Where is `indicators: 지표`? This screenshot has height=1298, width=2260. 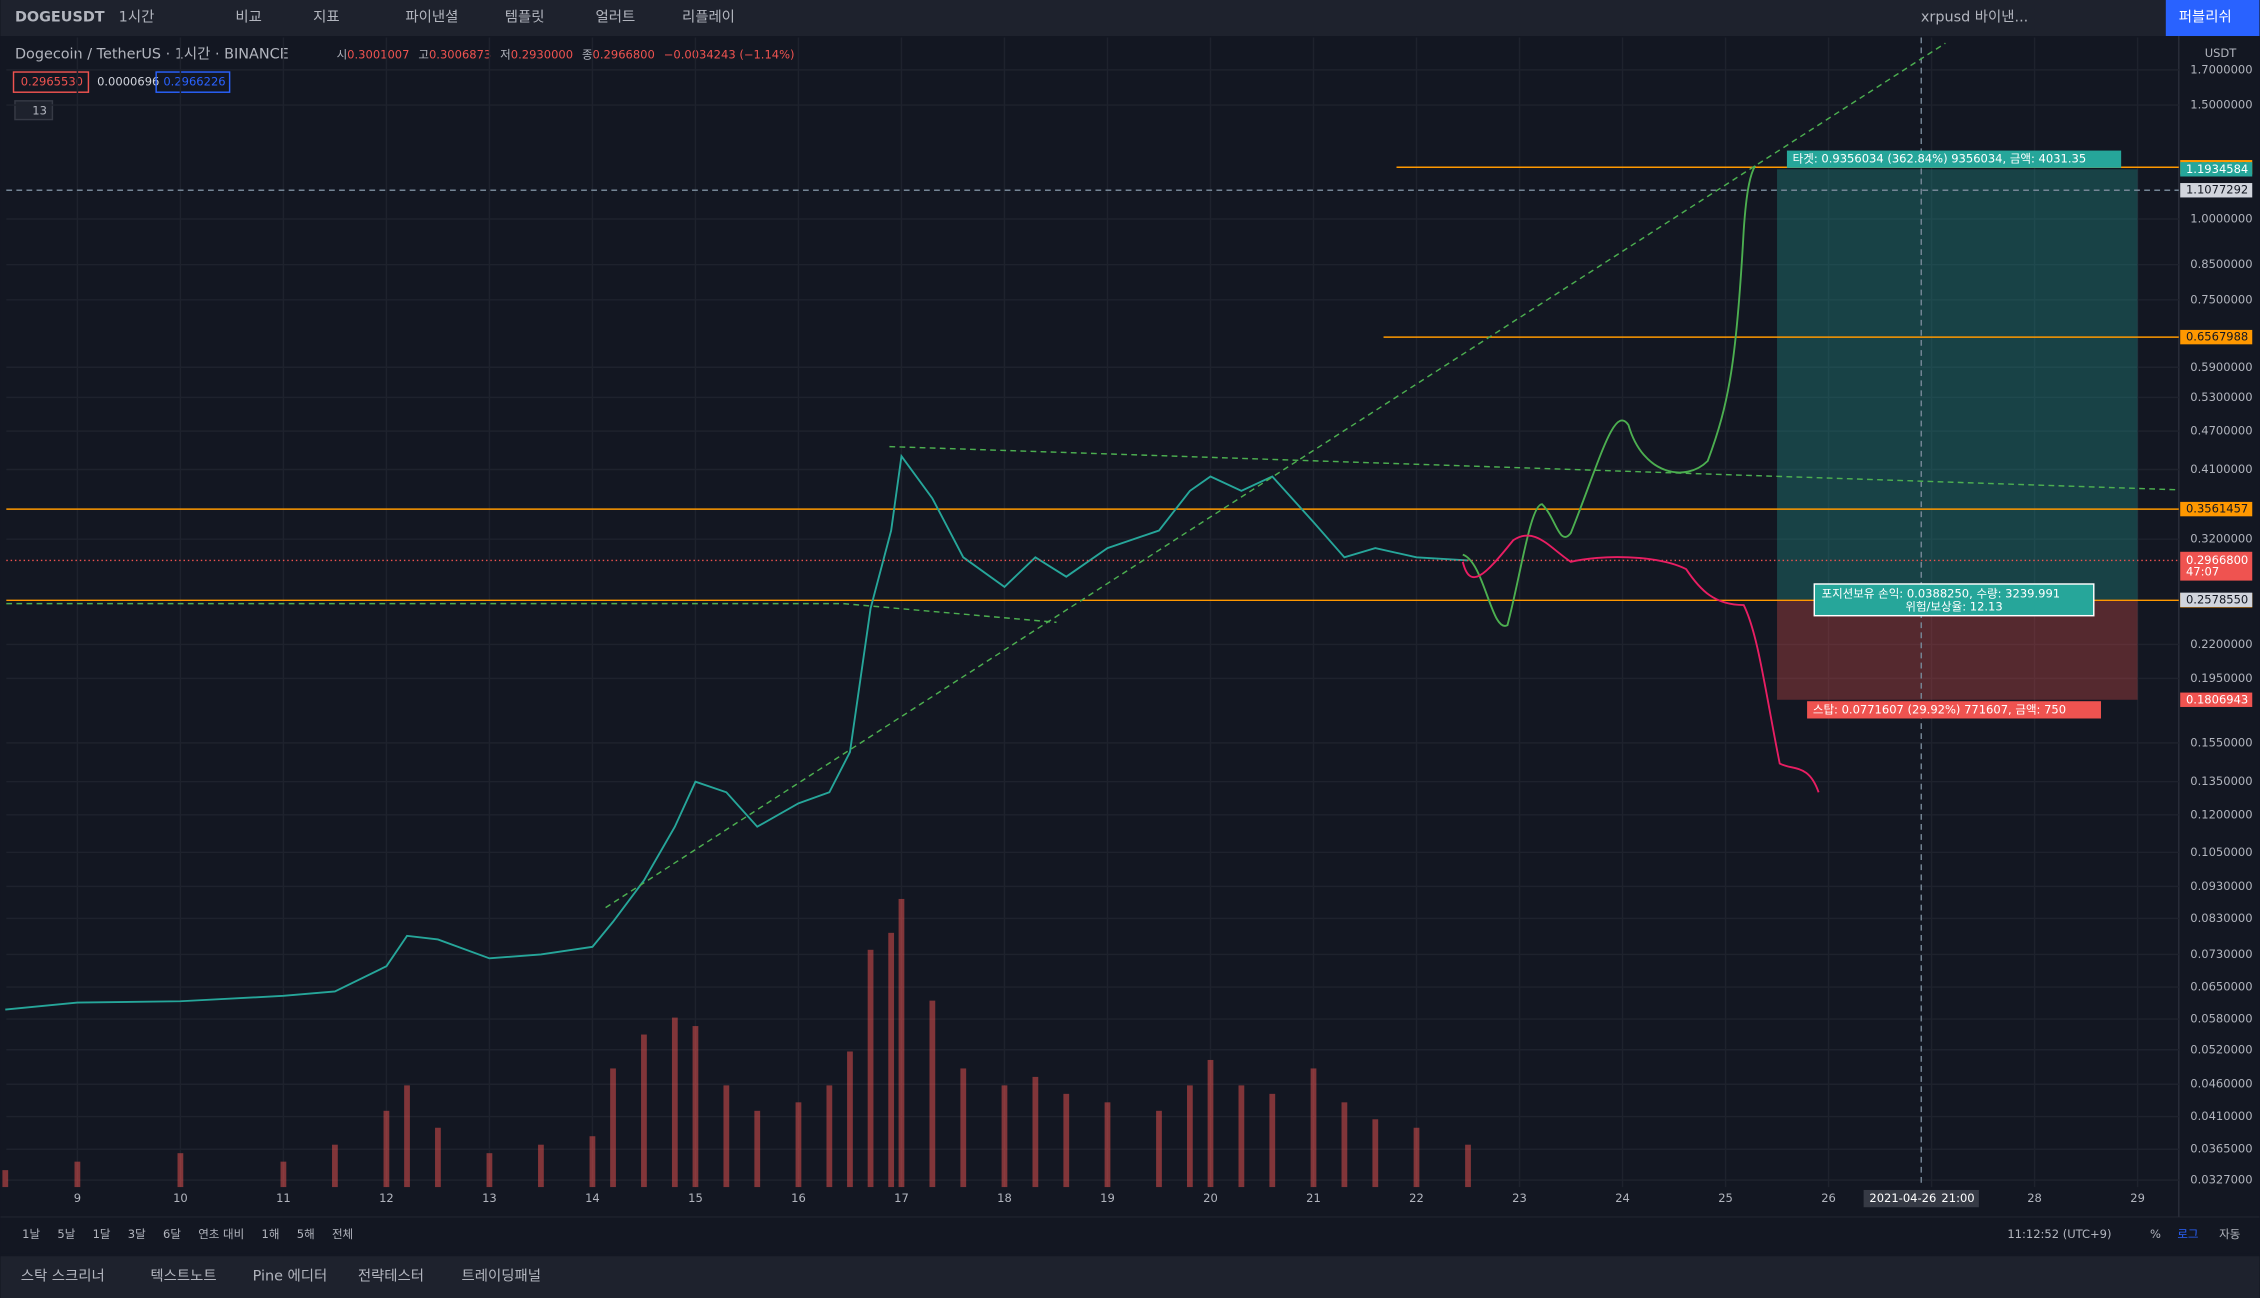
indicators: 지표 is located at coordinates (326, 16).